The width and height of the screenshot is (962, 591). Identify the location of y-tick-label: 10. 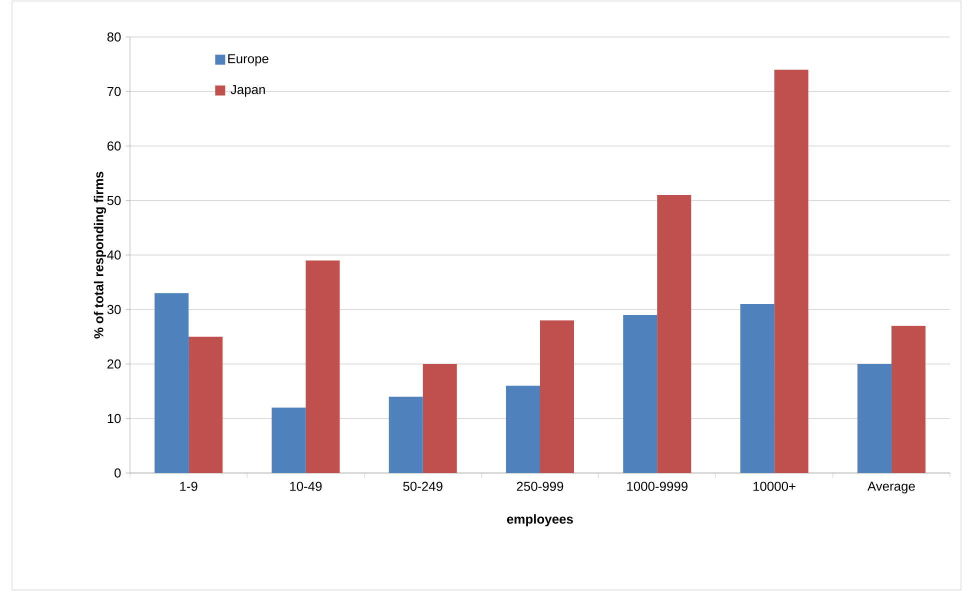
(114, 419).